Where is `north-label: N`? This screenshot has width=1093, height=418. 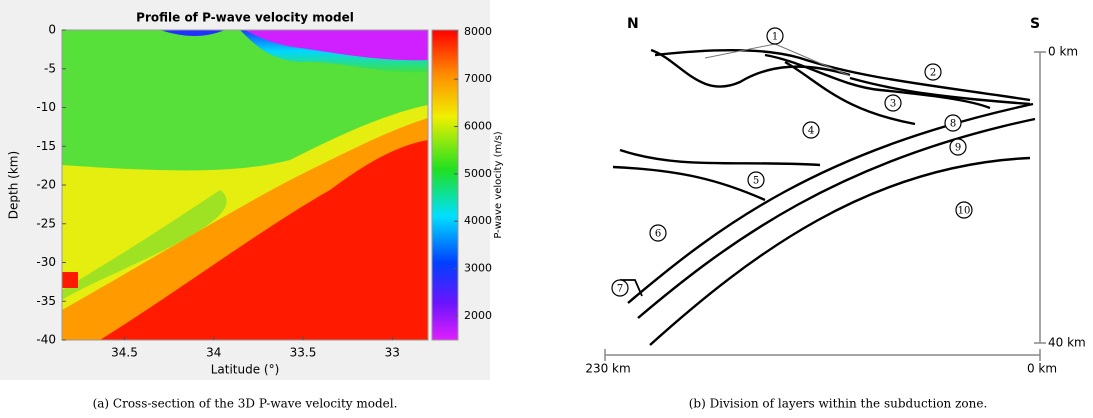
north-label: N is located at coordinates (633, 24).